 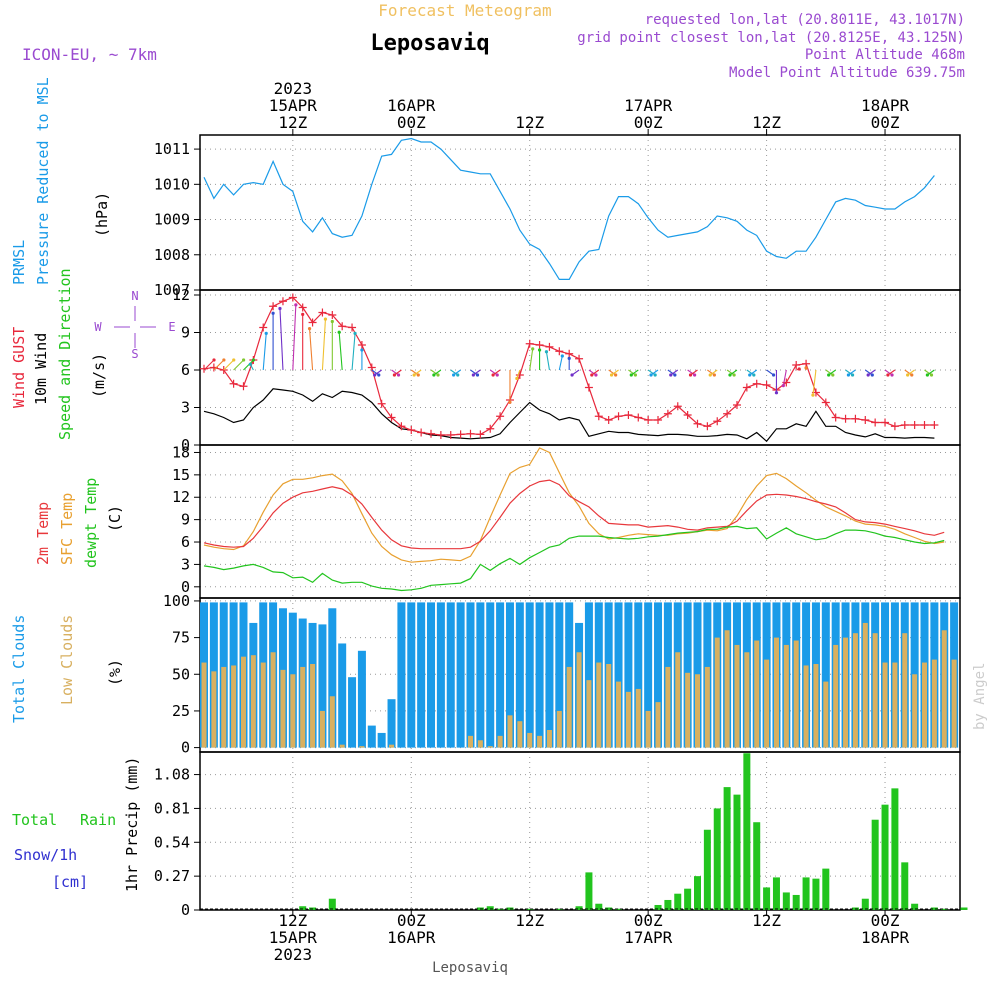 What do you see at coordinates (19, 669) in the screenshot?
I see `total-clouds-label: Total Clouds` at bounding box center [19, 669].